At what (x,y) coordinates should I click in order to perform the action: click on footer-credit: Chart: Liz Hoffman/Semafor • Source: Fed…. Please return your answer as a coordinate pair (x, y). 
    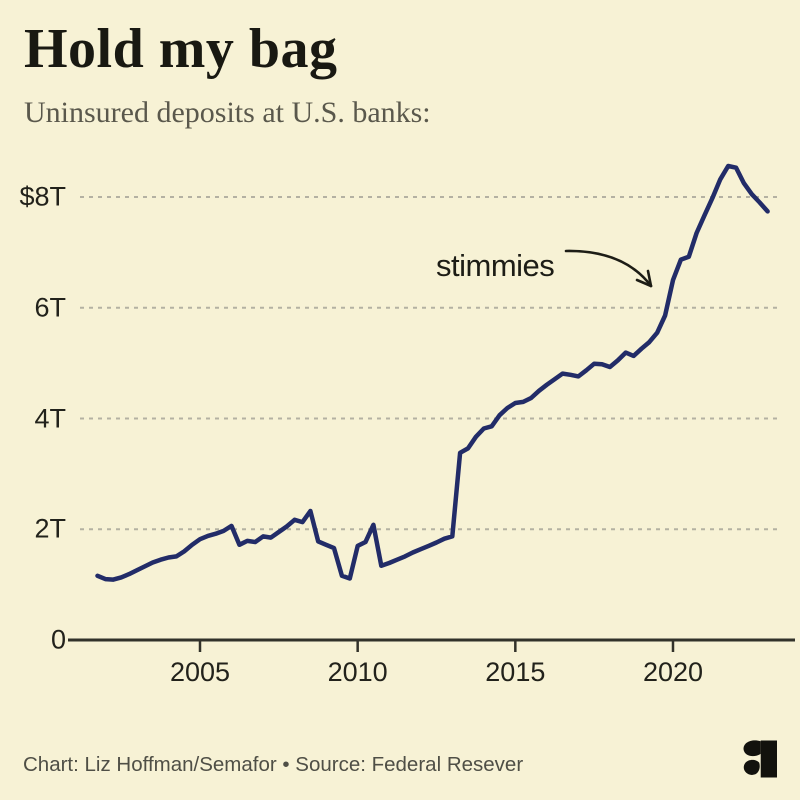
    Looking at the image, I should click on (273, 764).